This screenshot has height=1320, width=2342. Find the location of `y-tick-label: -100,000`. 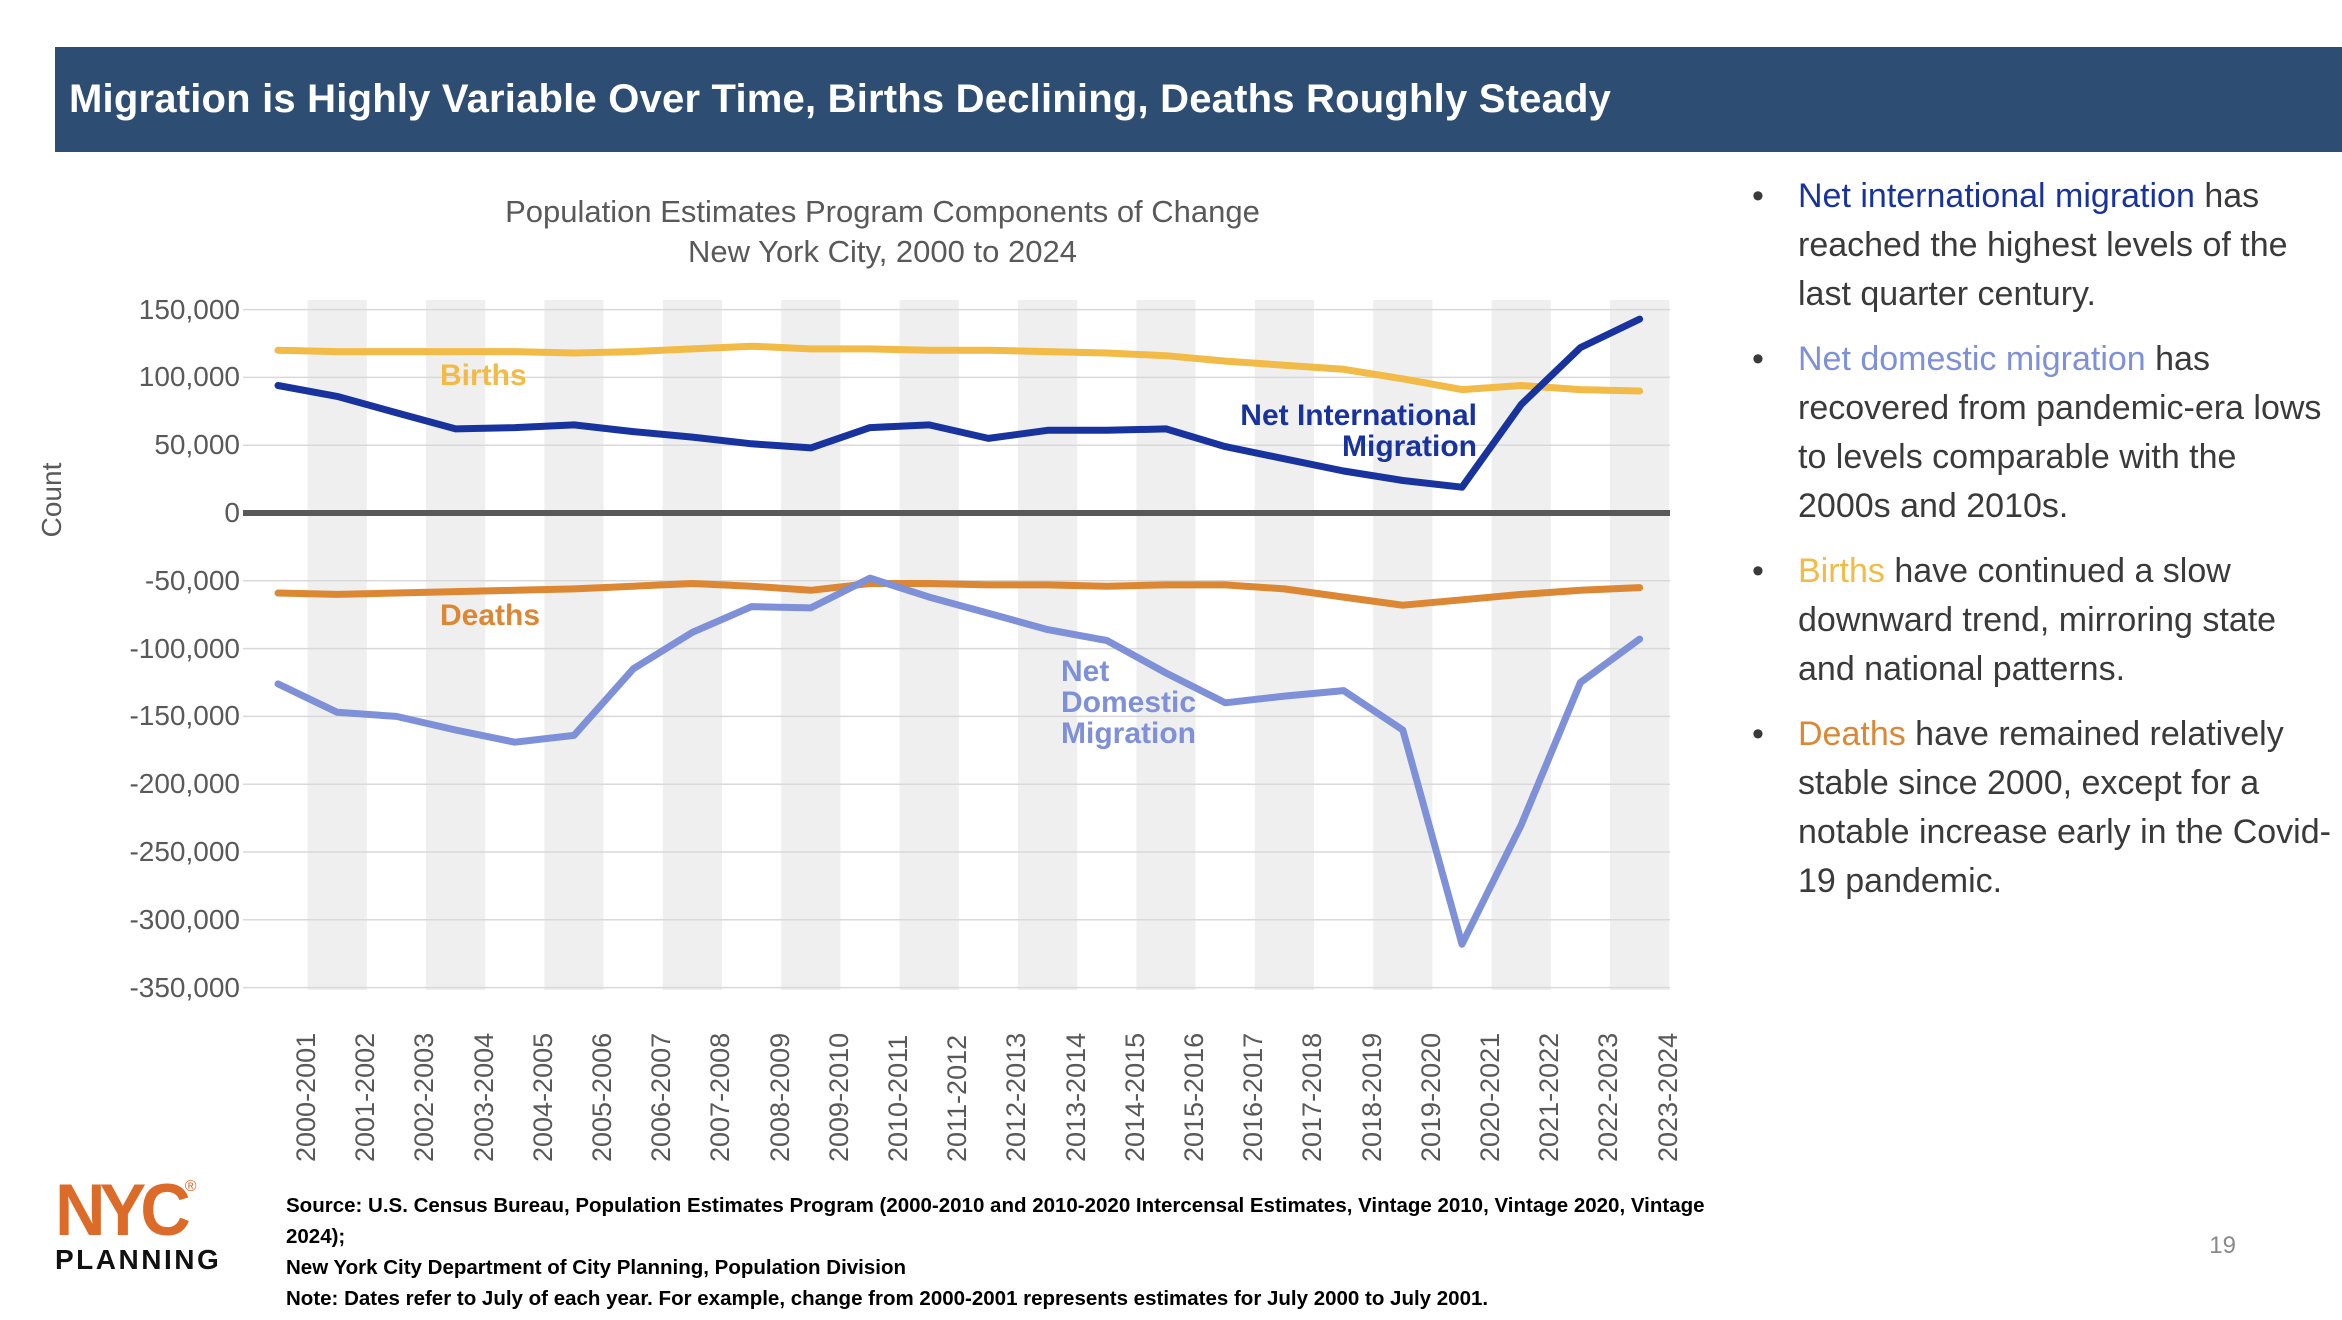

y-tick-label: -100,000 is located at coordinates (184, 648).